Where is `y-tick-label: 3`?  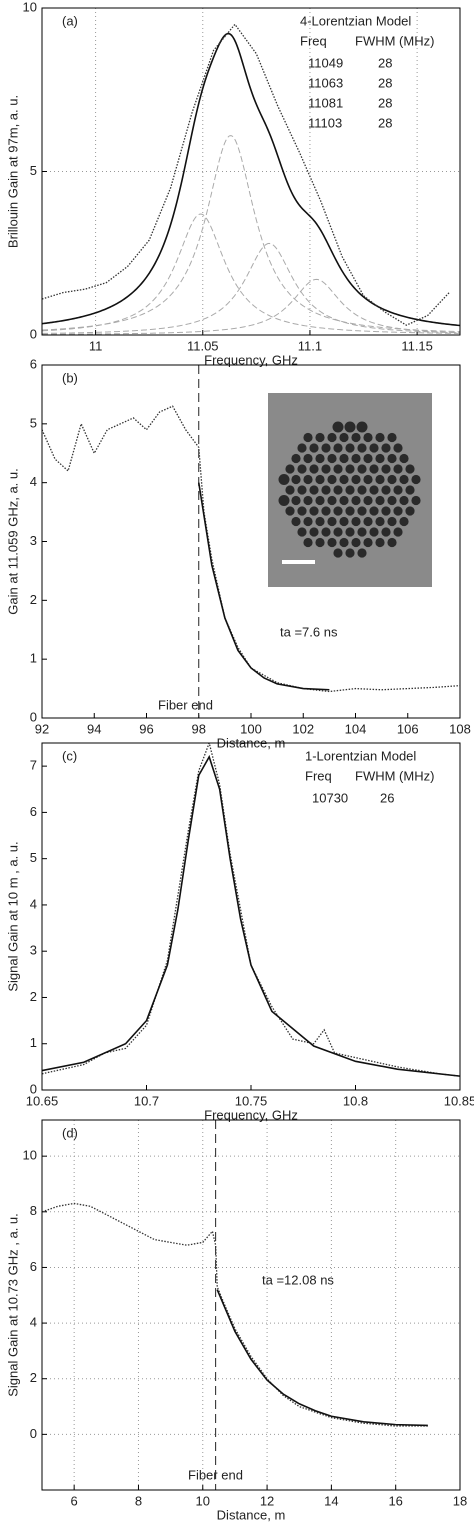
y-tick-label: 3 is located at coordinates (33, 540).